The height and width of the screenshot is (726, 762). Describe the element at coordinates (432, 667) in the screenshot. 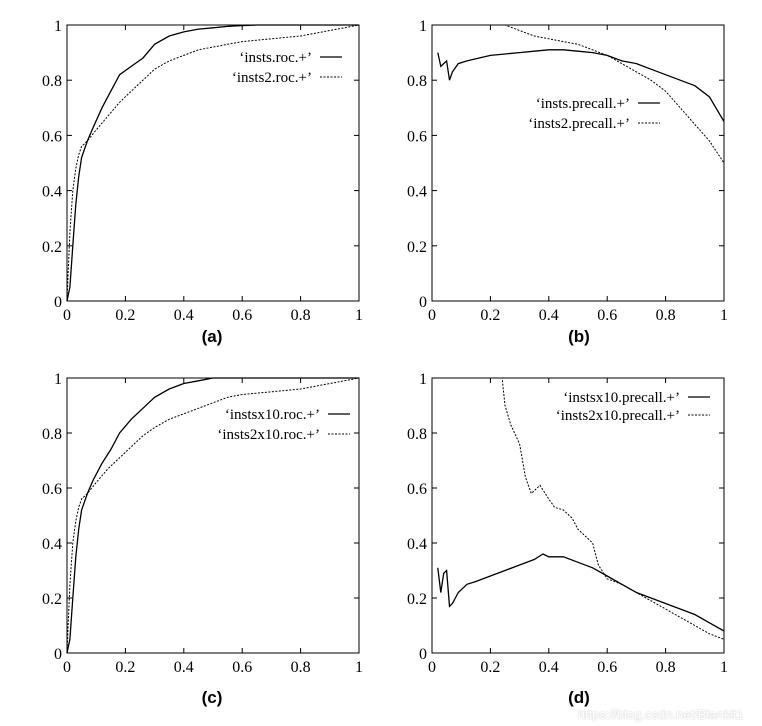

I see `x-tick-label-d: 0` at that location.